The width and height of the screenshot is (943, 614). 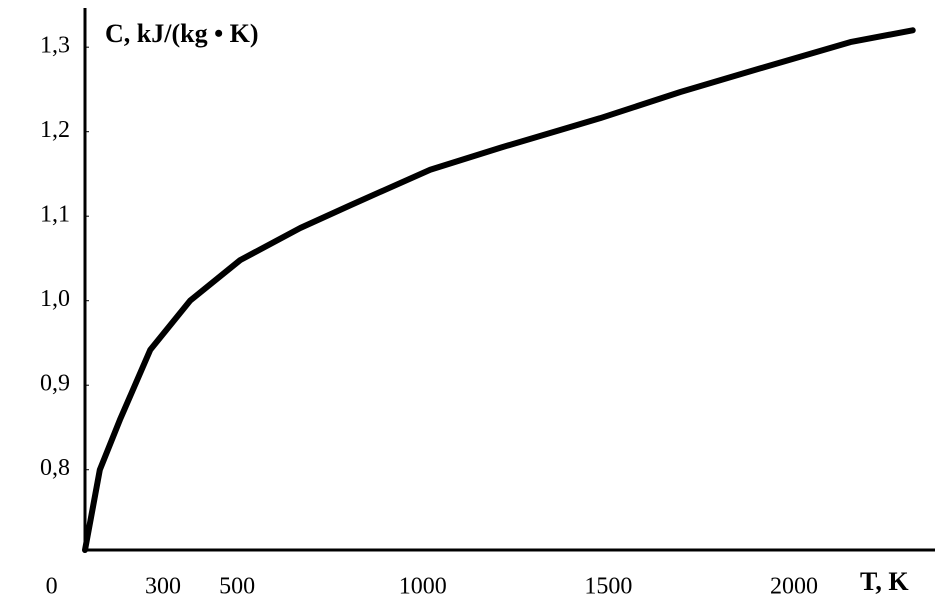 I want to click on y-axis-label: C, kJ/(kg • K), so click(x=182, y=33).